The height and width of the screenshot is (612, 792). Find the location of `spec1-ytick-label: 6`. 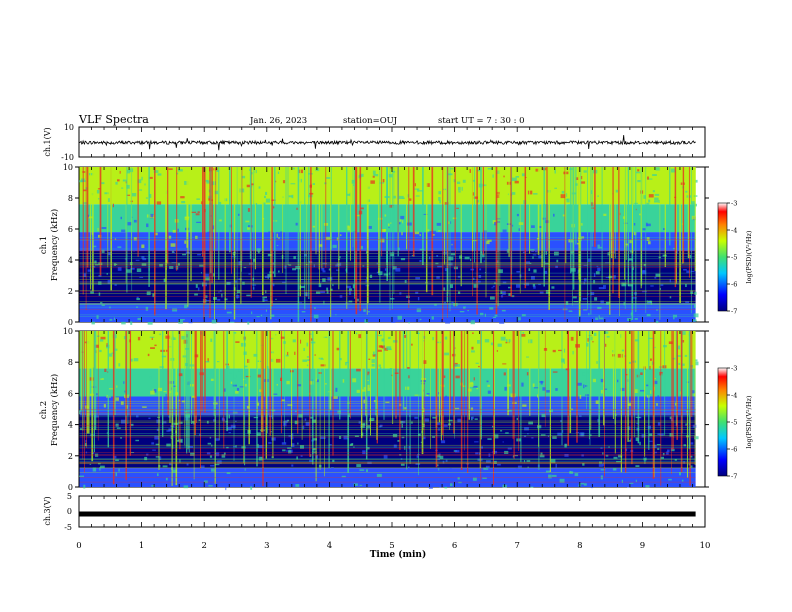

spec1-ytick-label: 6 is located at coordinates (70, 229).